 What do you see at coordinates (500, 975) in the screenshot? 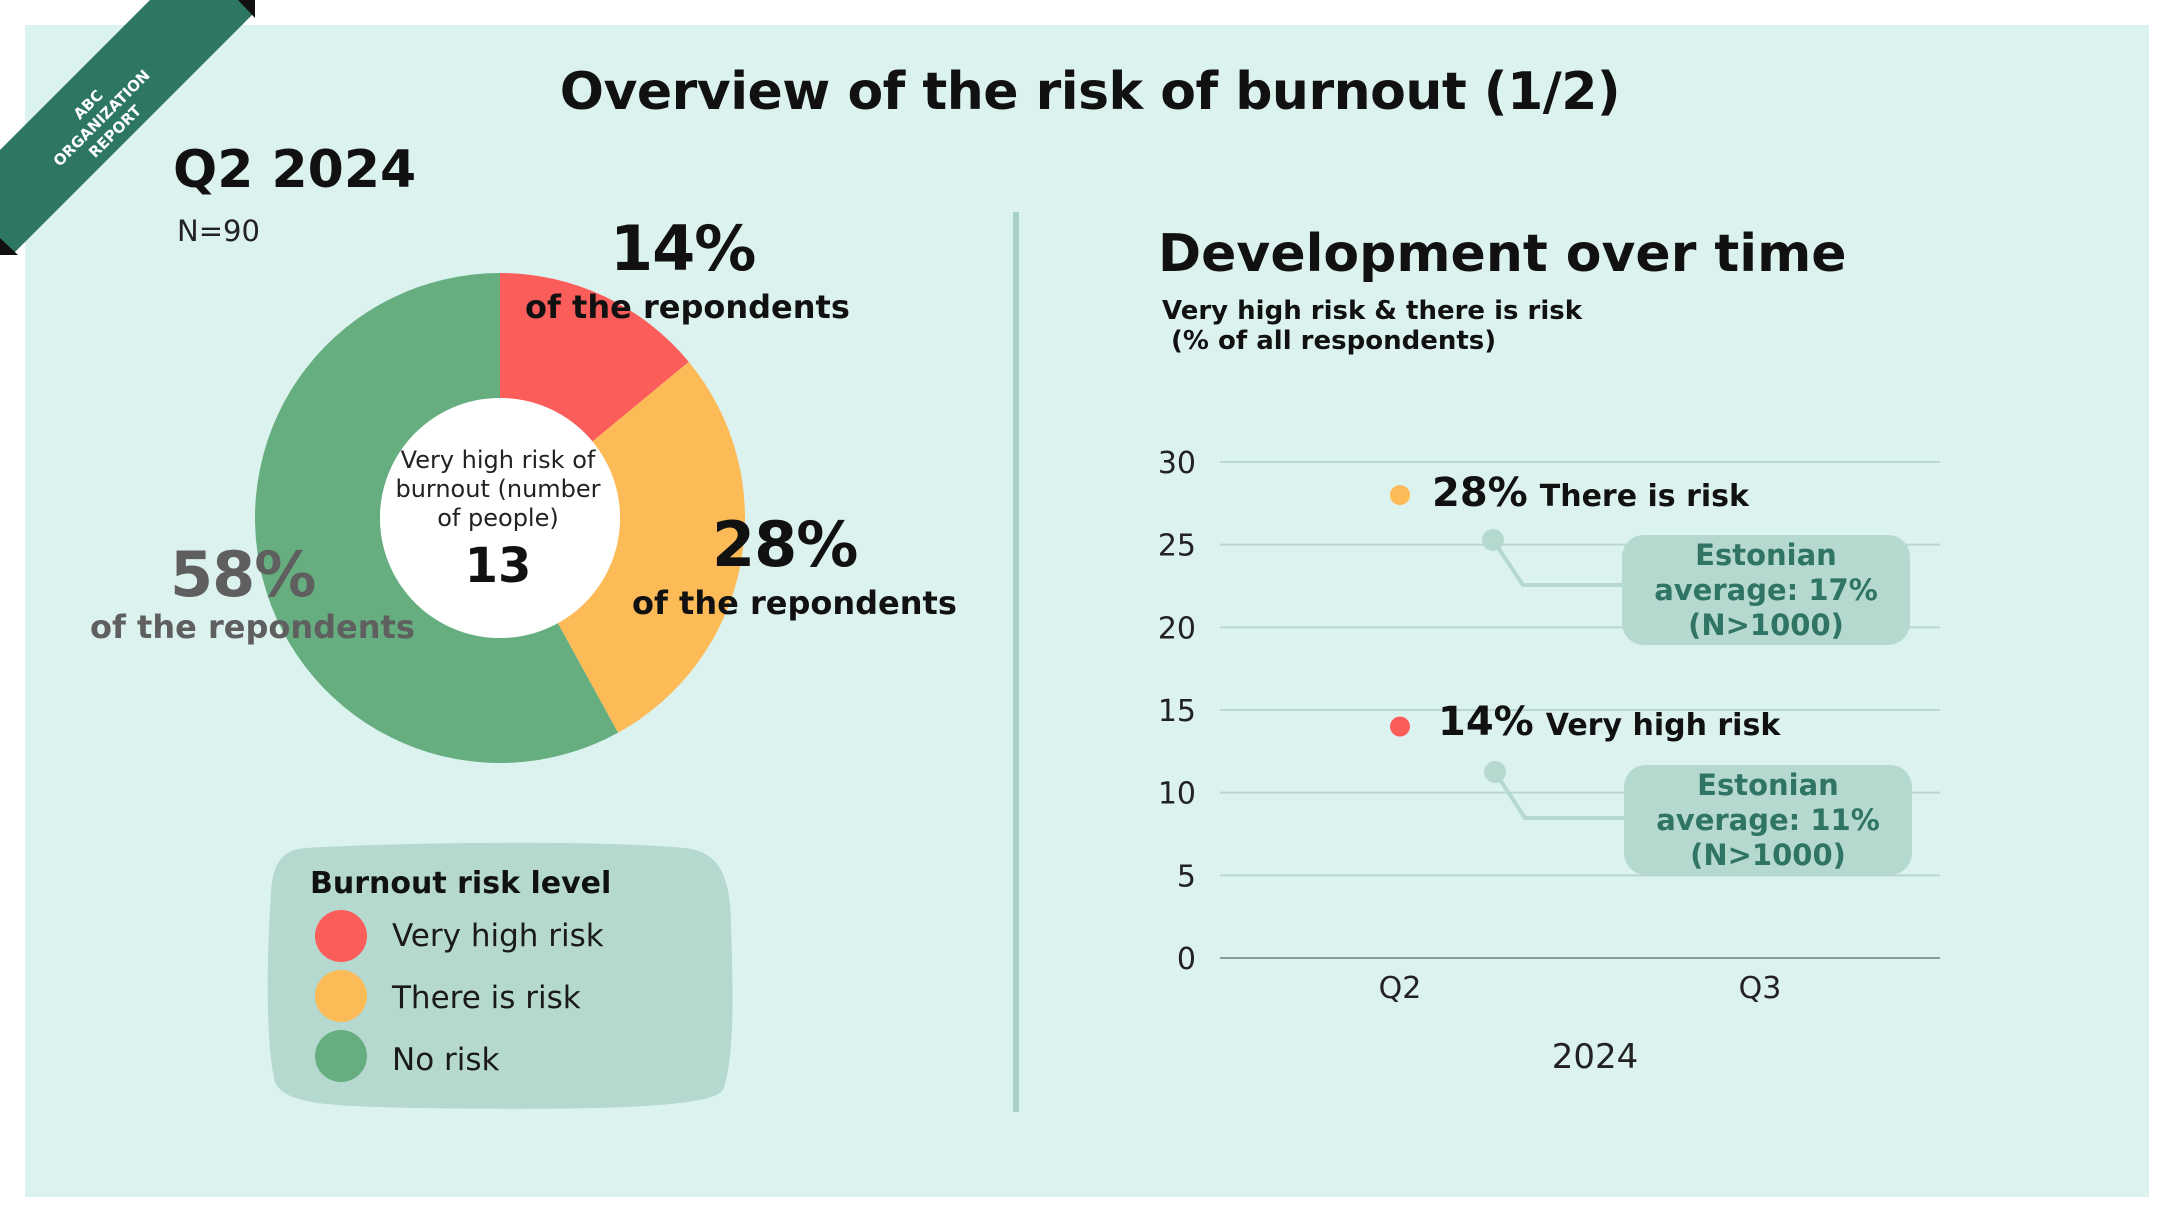
I see `legend-box` at bounding box center [500, 975].